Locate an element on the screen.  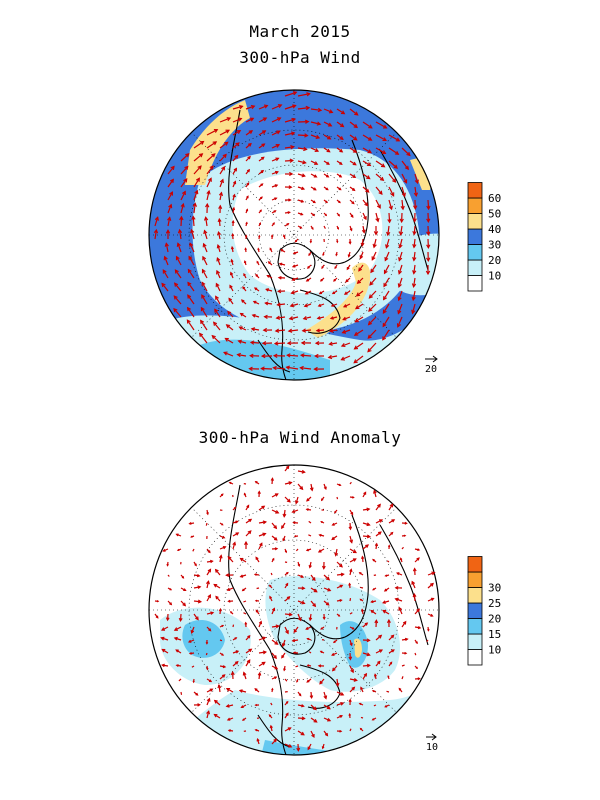
colorbar-box is located at coordinates (475, 236).